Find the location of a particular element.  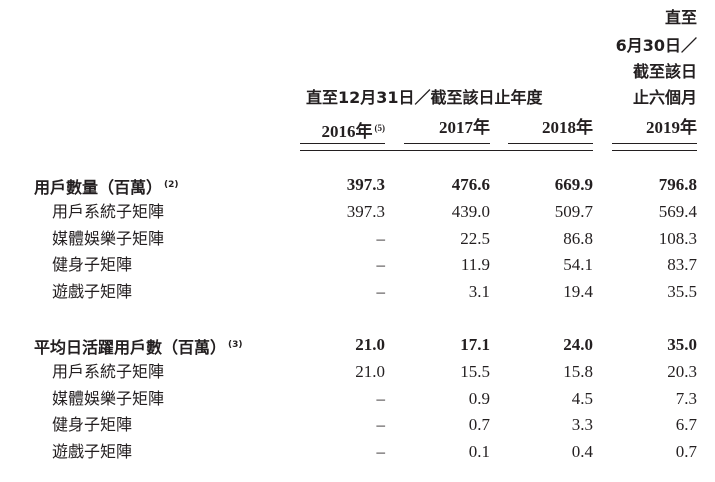

cell-value: 11.9 is located at coordinates (475, 264).